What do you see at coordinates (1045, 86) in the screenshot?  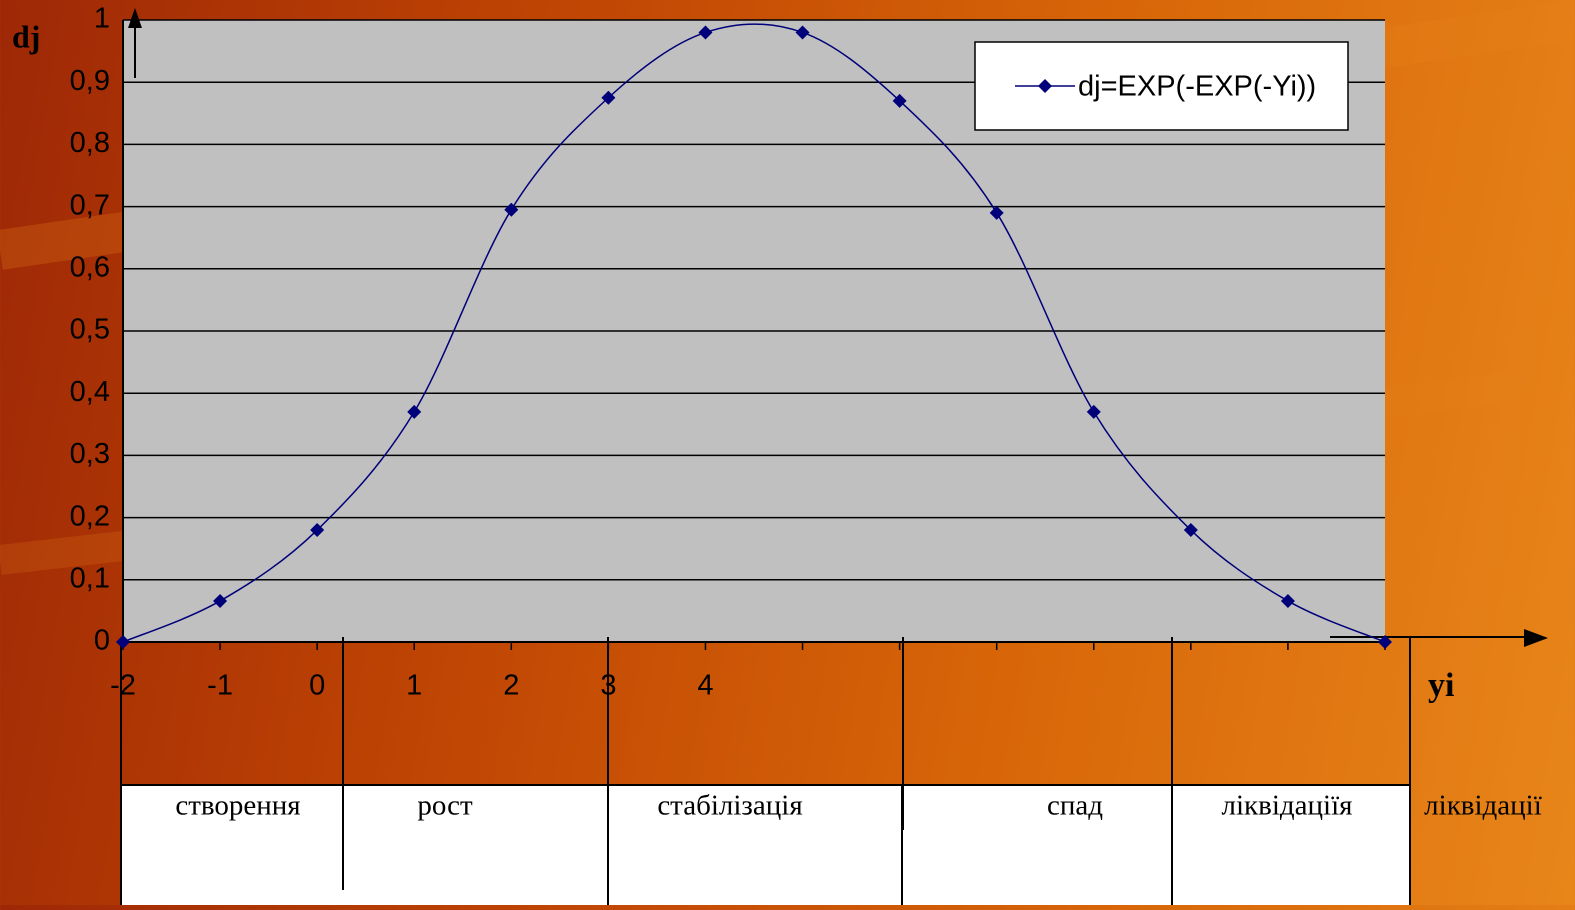 I see `legend-marker` at bounding box center [1045, 86].